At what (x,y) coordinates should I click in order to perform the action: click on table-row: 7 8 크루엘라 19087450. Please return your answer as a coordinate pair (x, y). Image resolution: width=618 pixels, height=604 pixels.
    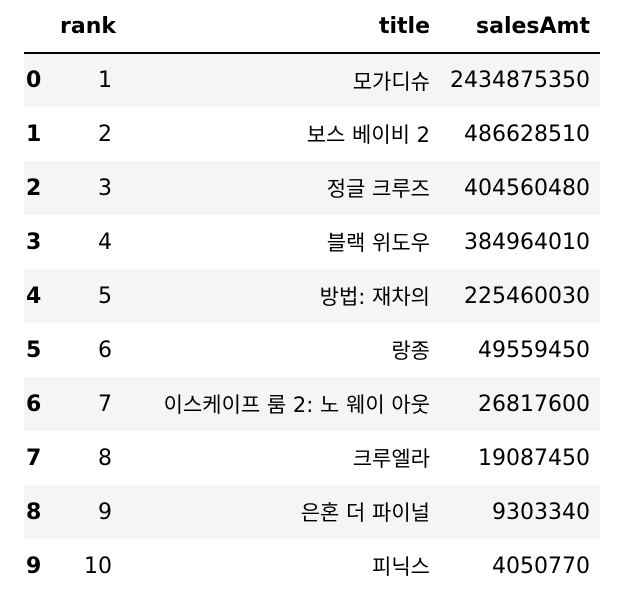
    Looking at the image, I should click on (312, 458).